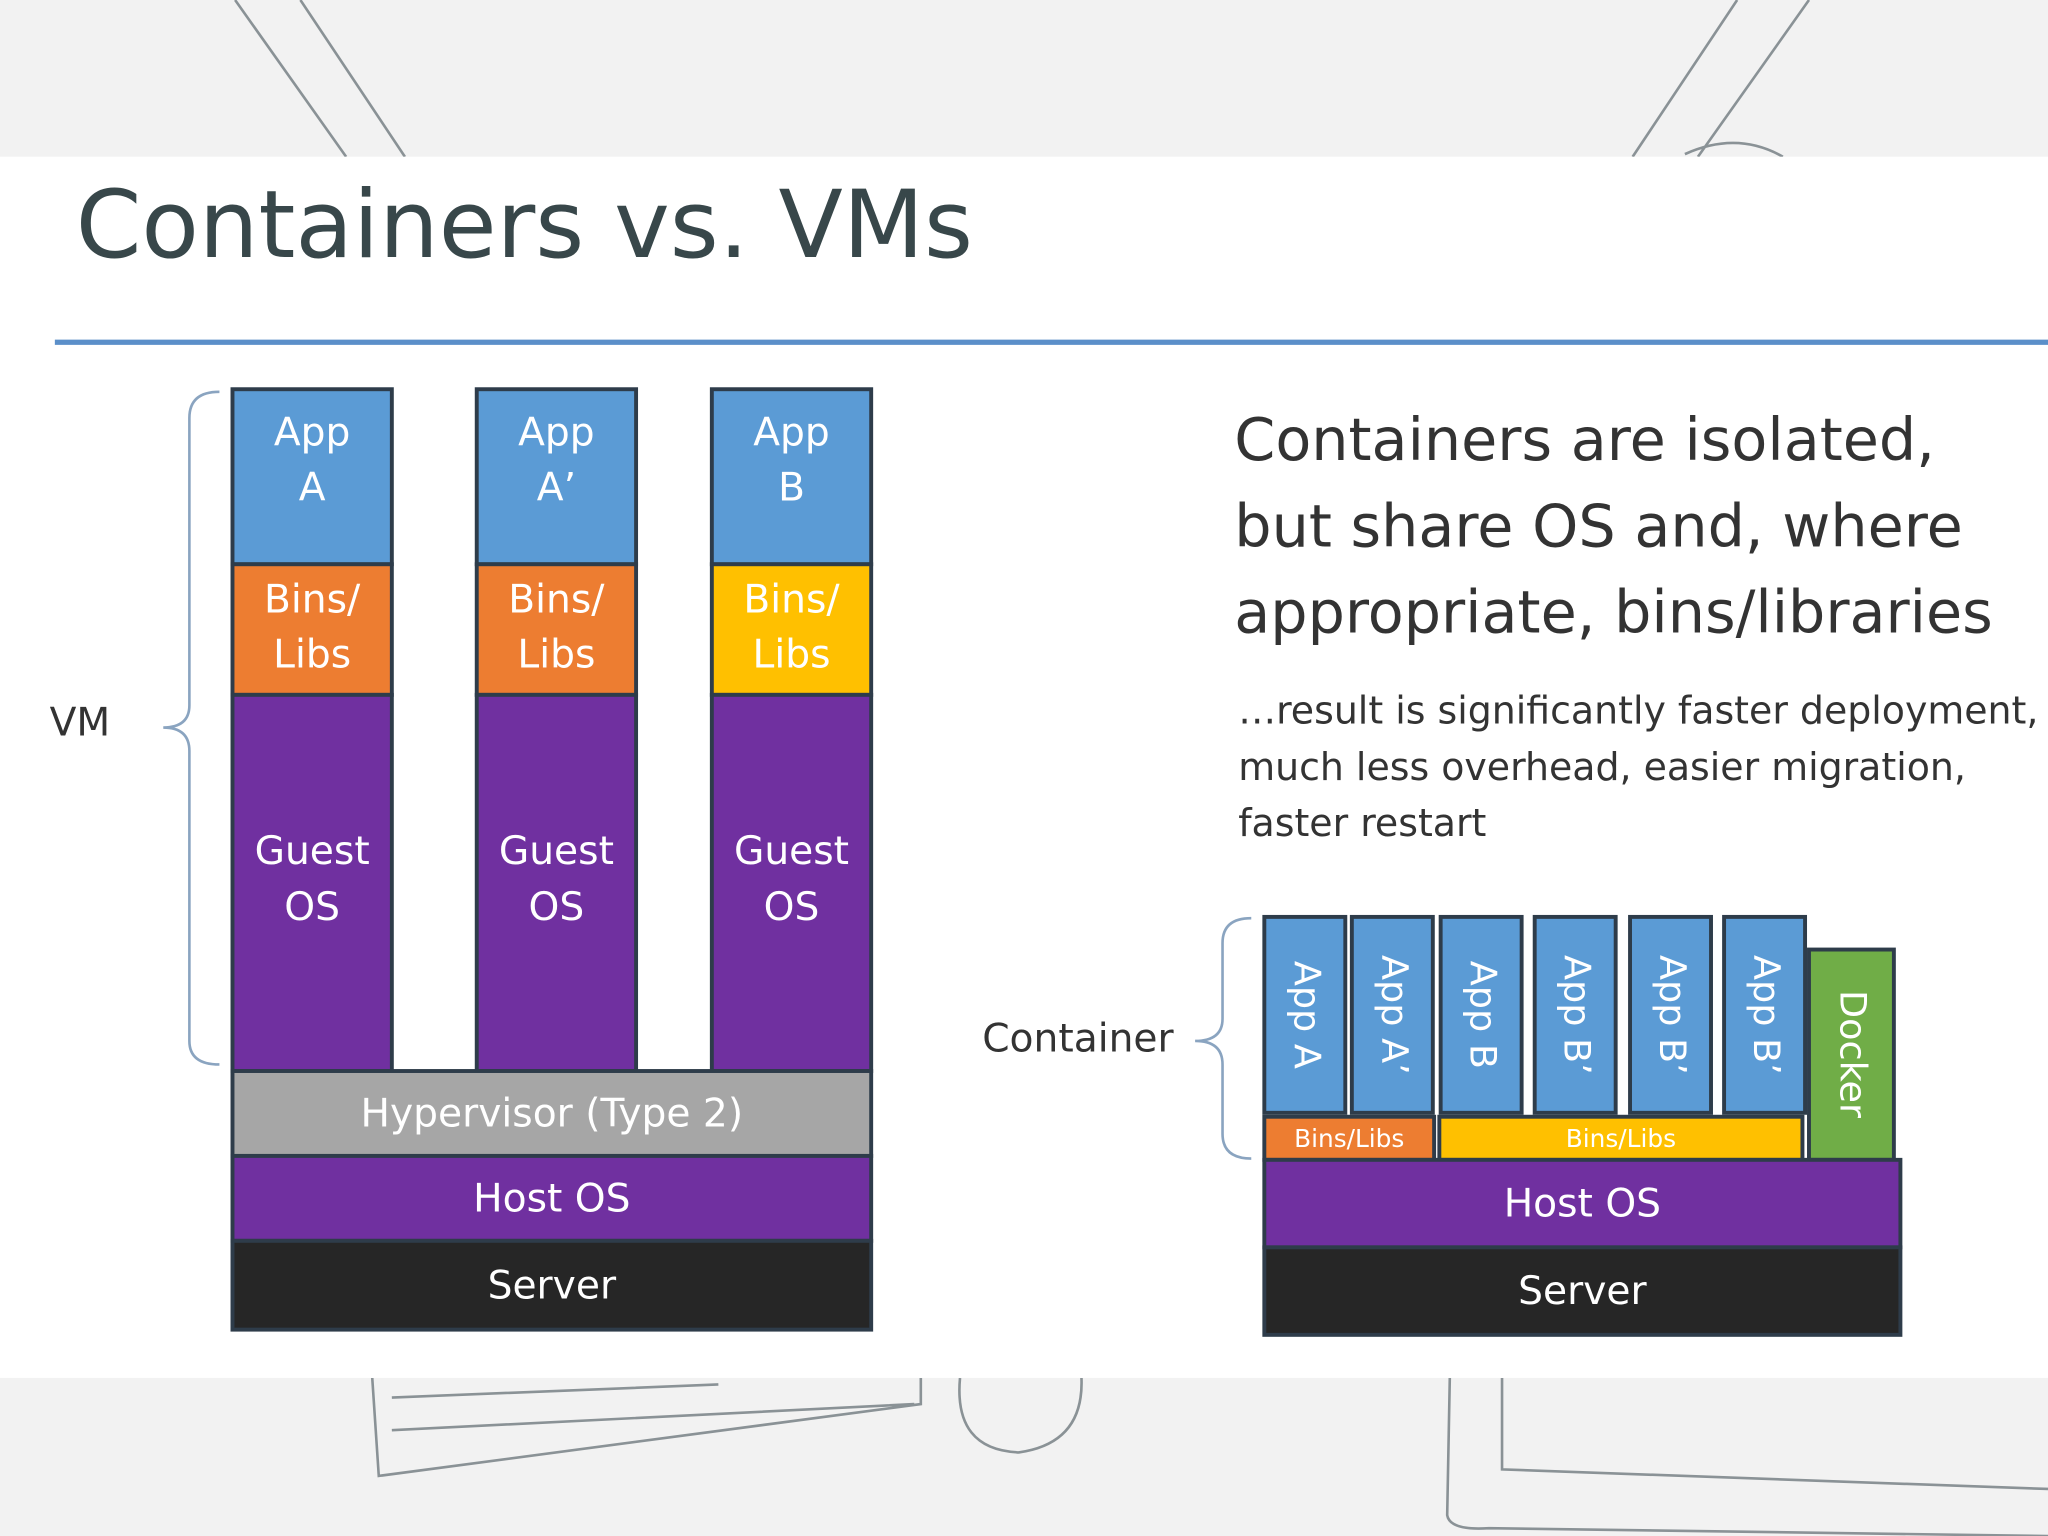 This screenshot has width=2048, height=1536. I want to click on vm-server, so click(552, 1285).